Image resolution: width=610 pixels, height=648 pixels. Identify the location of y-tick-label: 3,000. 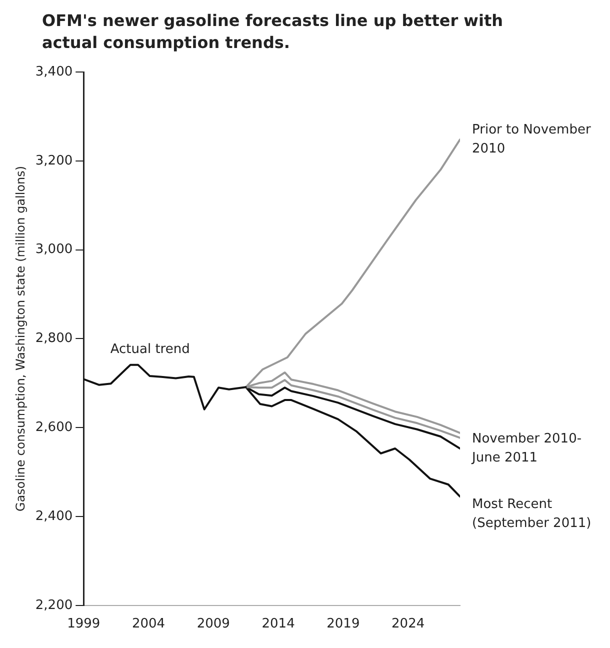
(54, 250).